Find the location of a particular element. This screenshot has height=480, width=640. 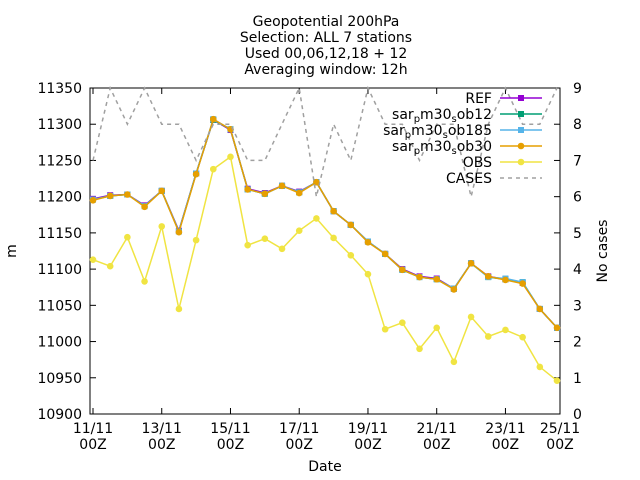

title-line: Selection: ALL 7 stations is located at coordinates (326, 38).